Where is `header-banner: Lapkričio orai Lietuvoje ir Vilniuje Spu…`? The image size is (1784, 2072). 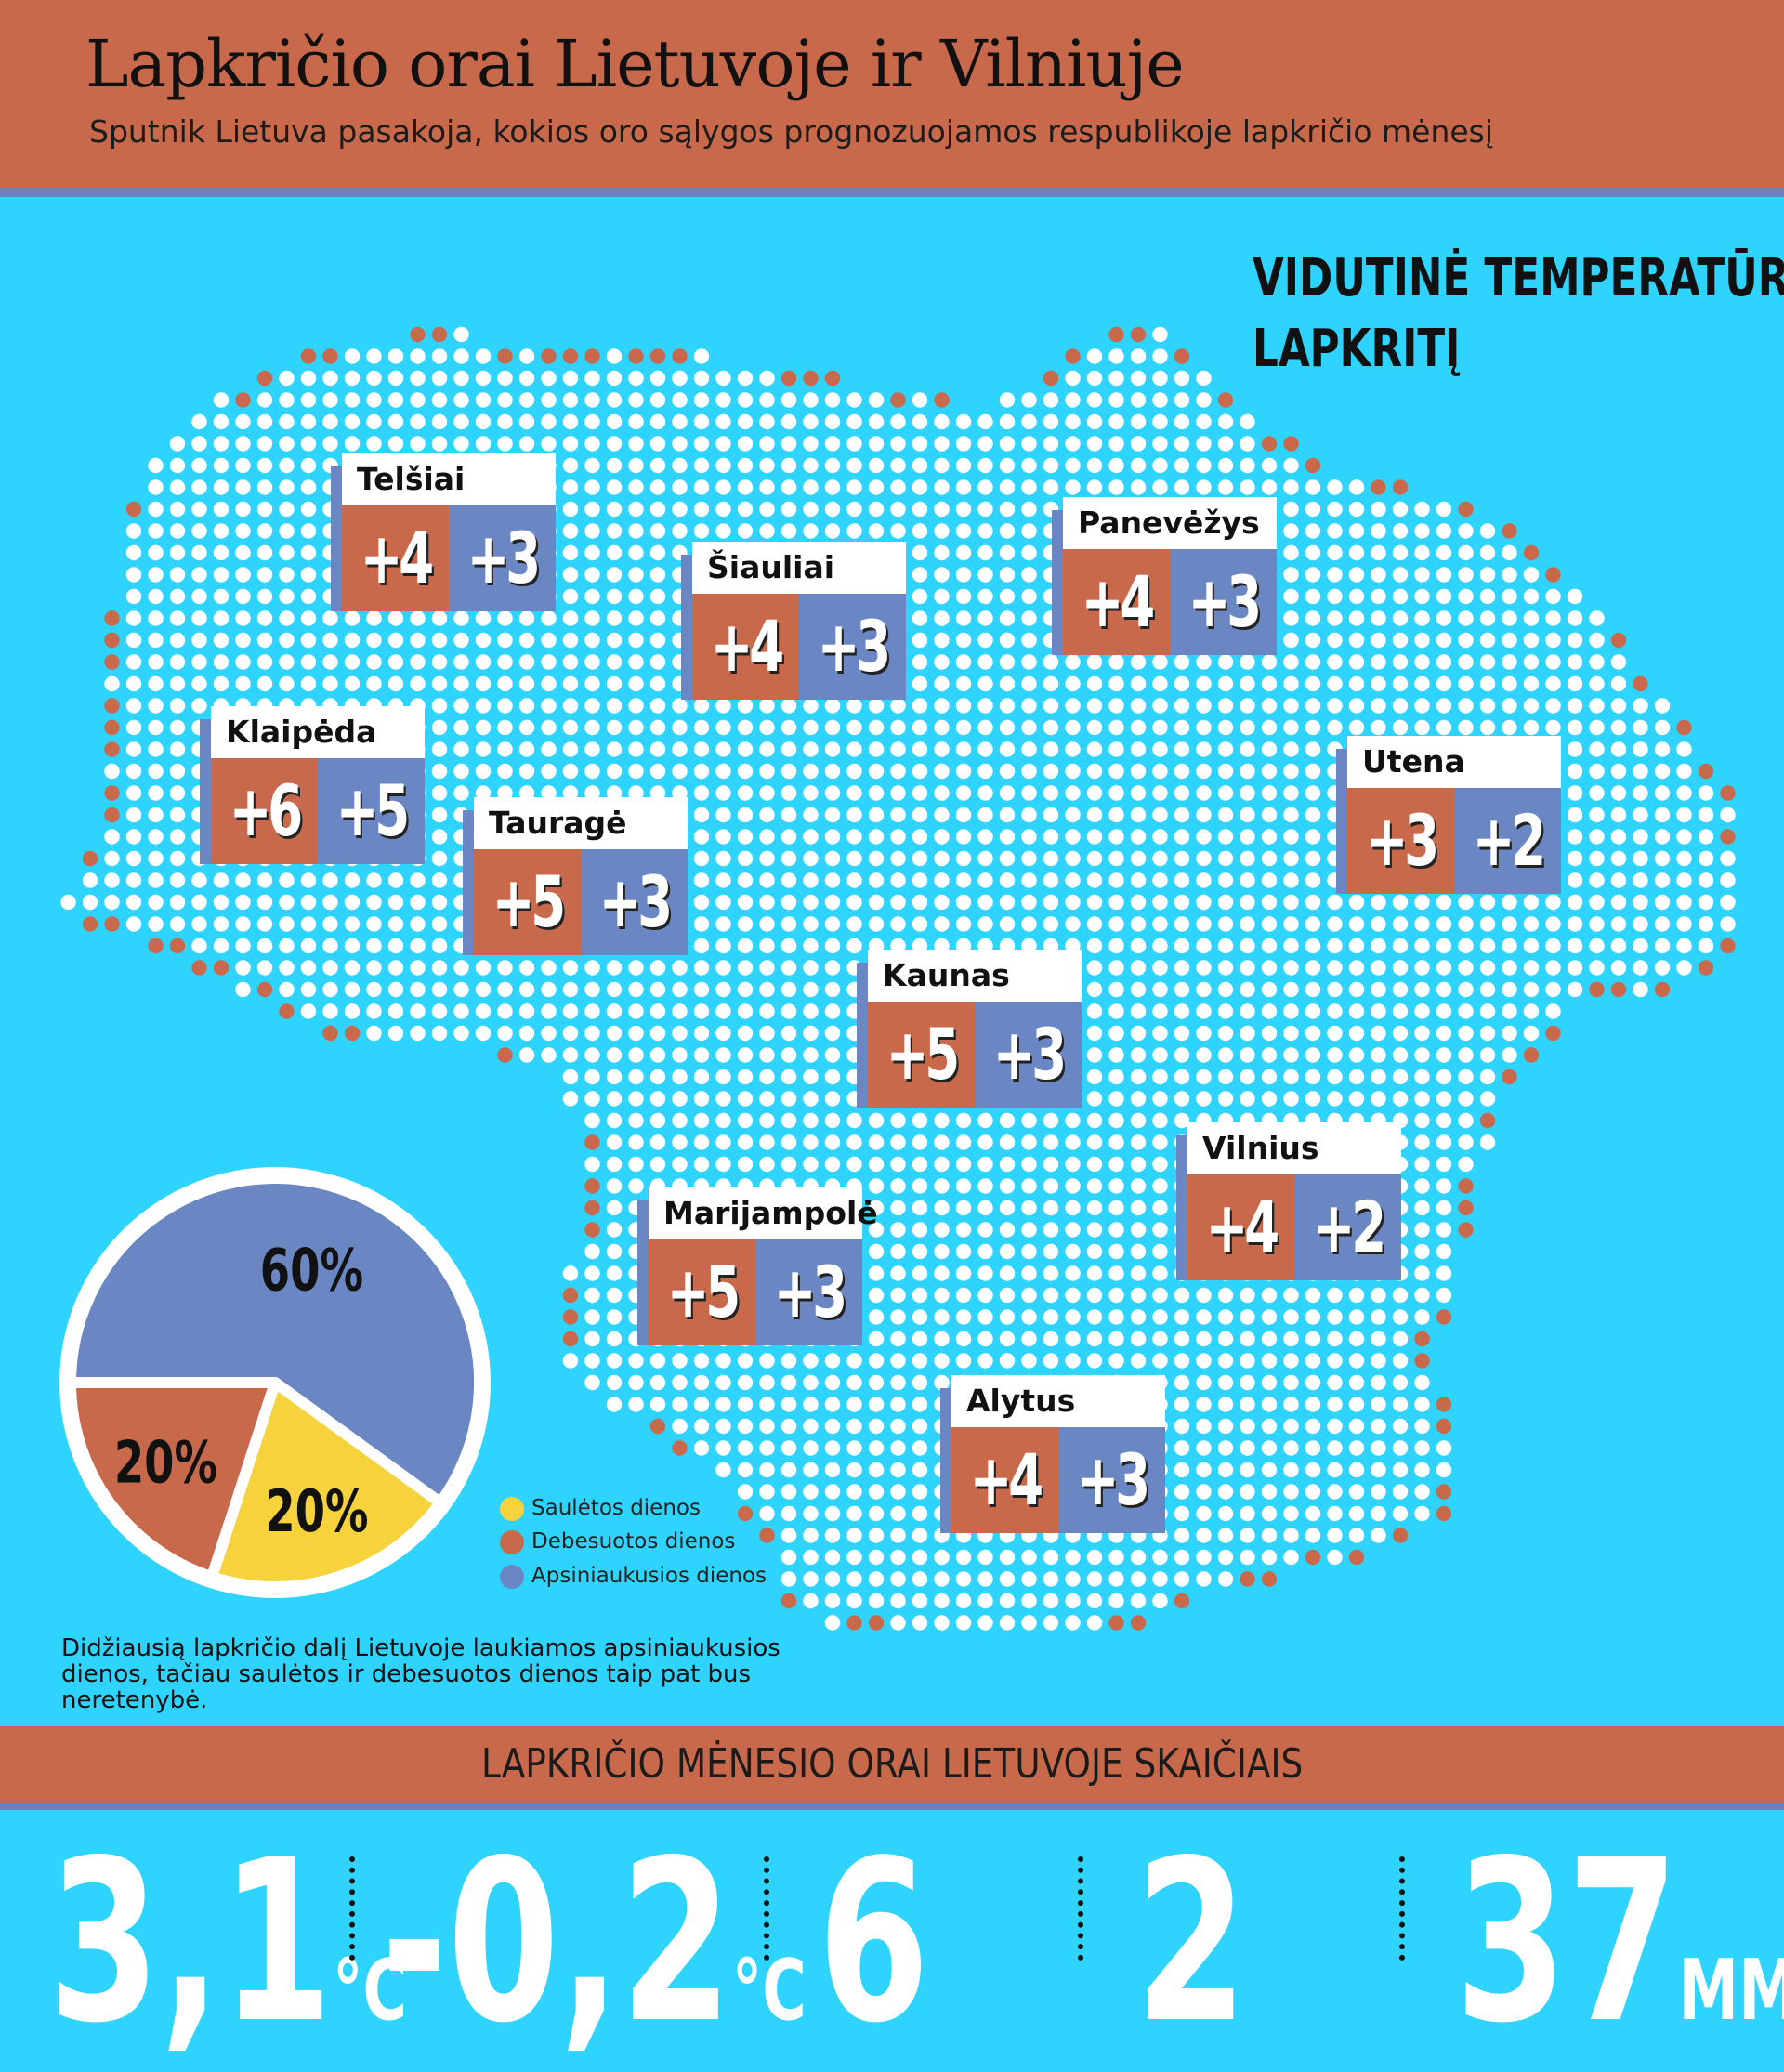 header-banner: Lapkričio orai Lietuvoje ir Vilniuje Spu… is located at coordinates (892, 98).